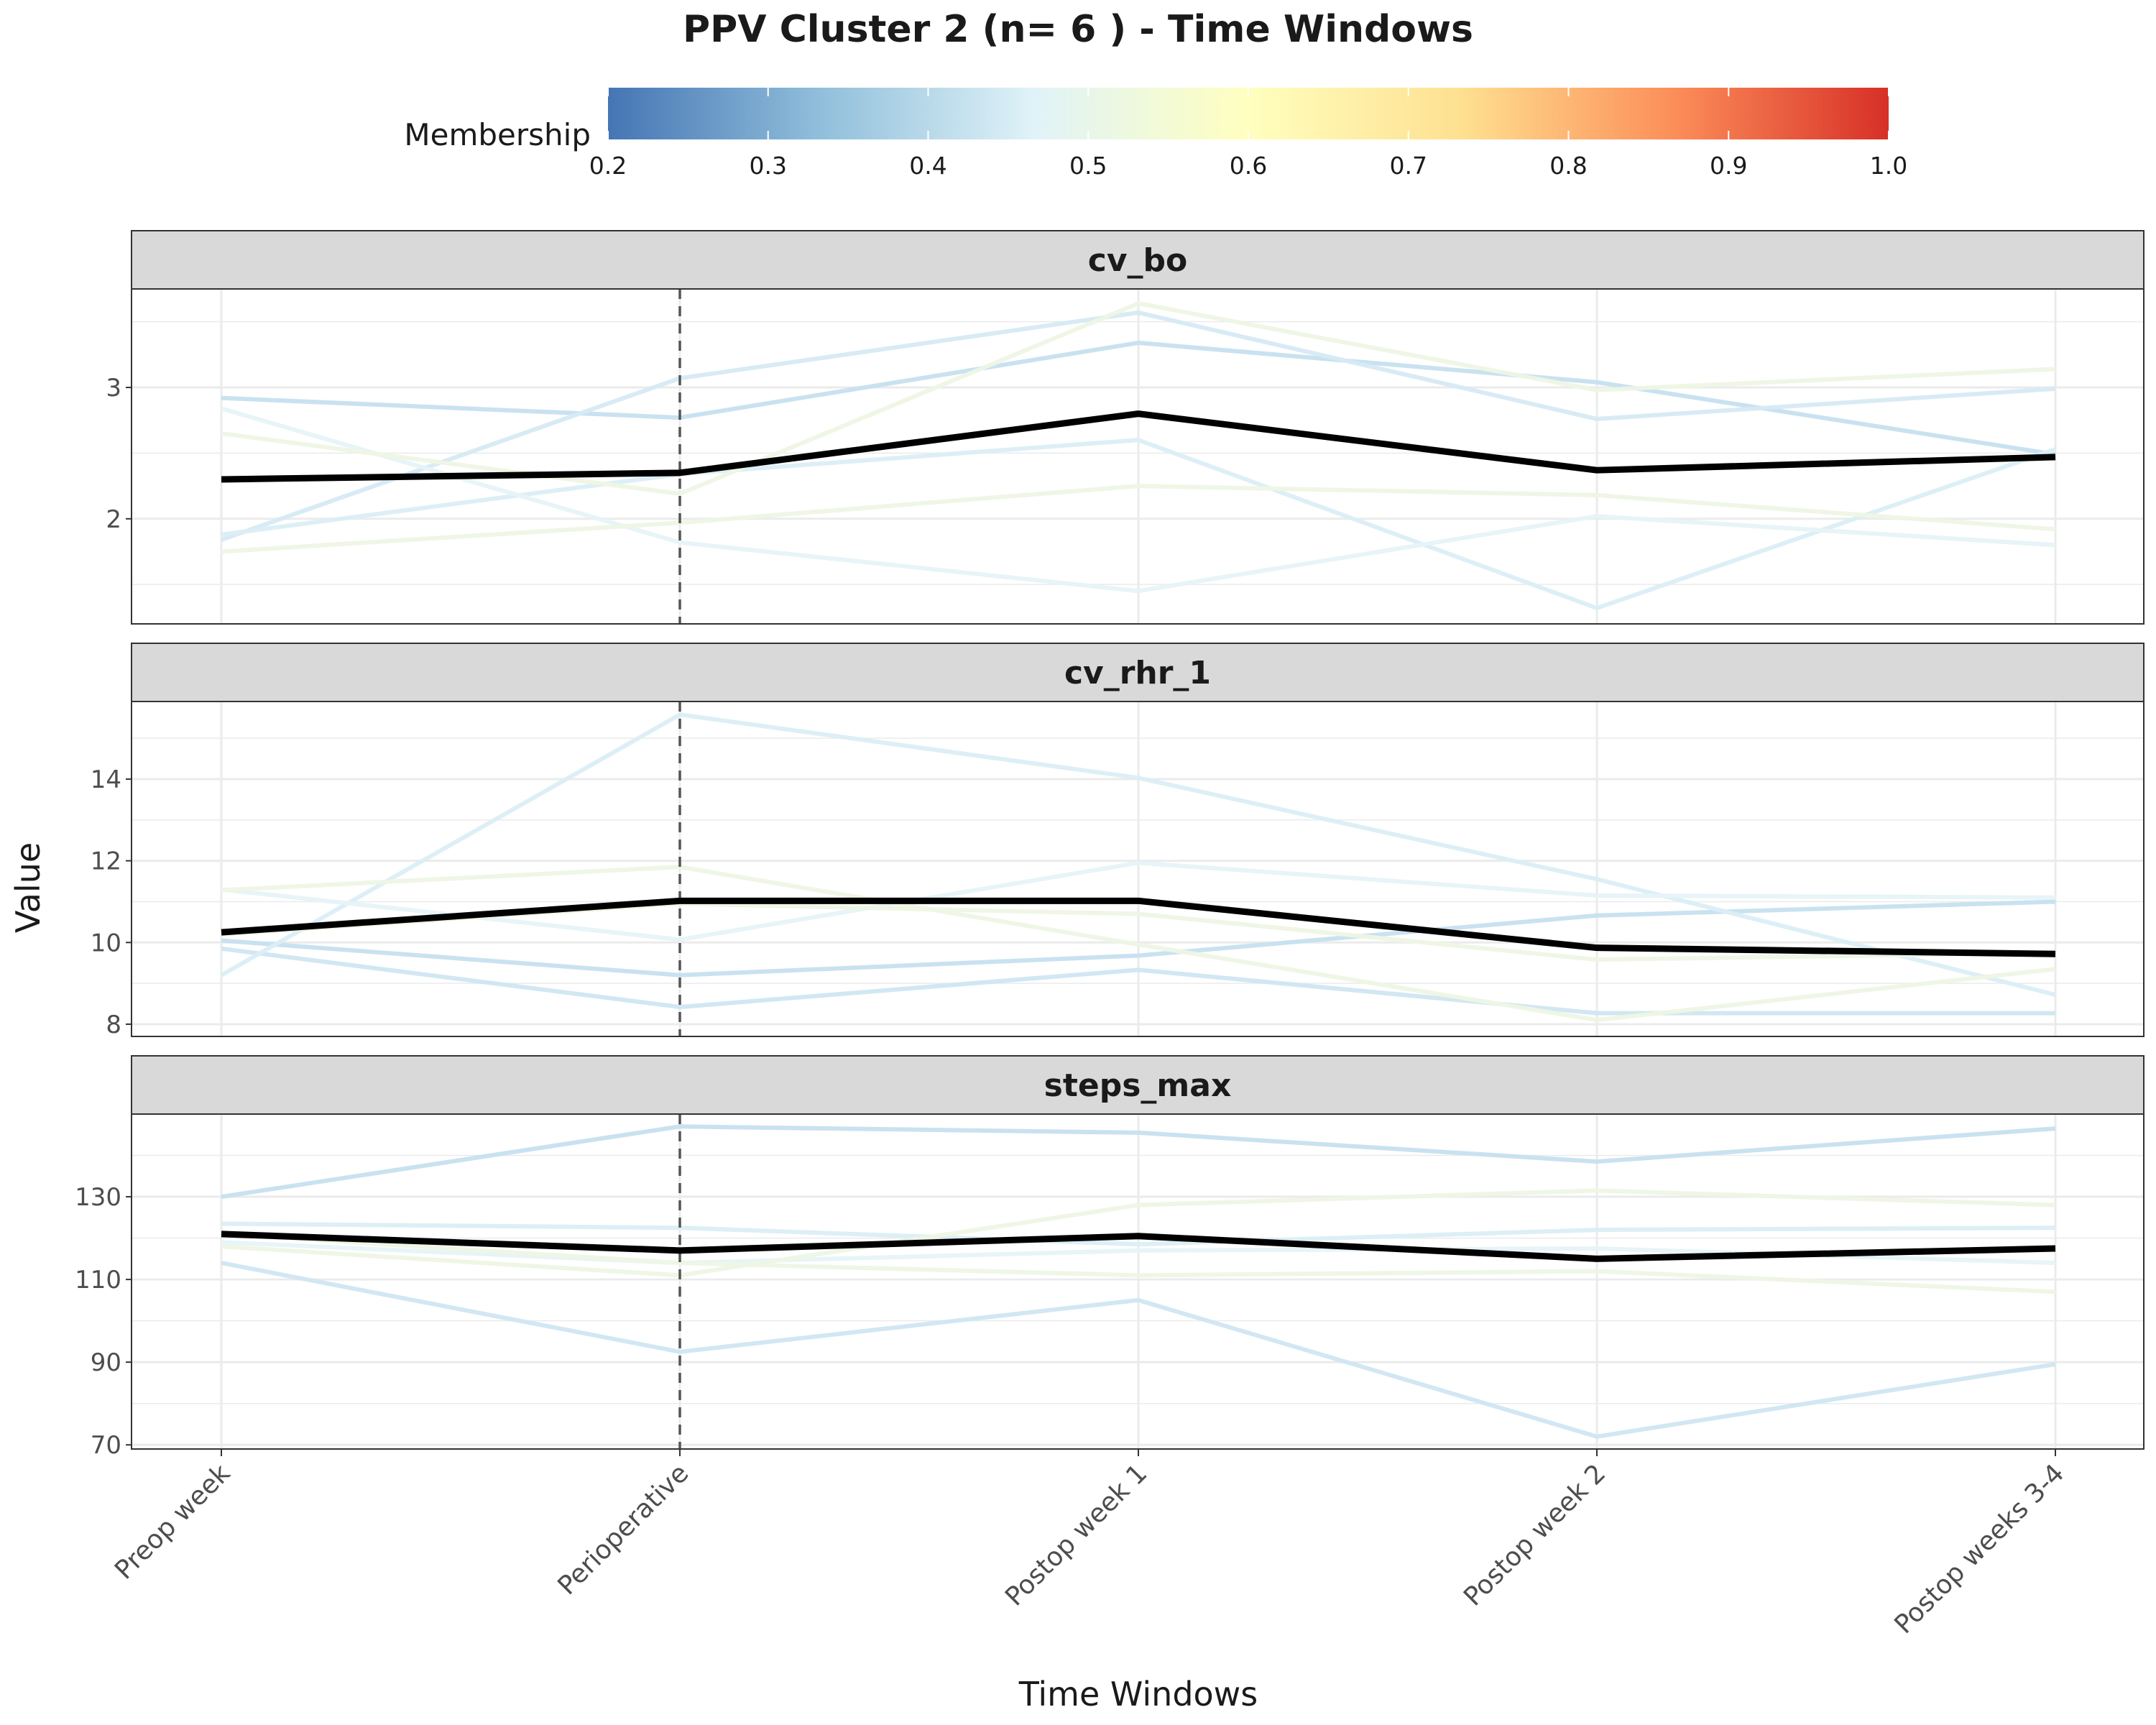 Image resolution: width=2156 pixels, height=1725 pixels. I want to click on facet-strip-label: cv_bo, so click(1138, 260).